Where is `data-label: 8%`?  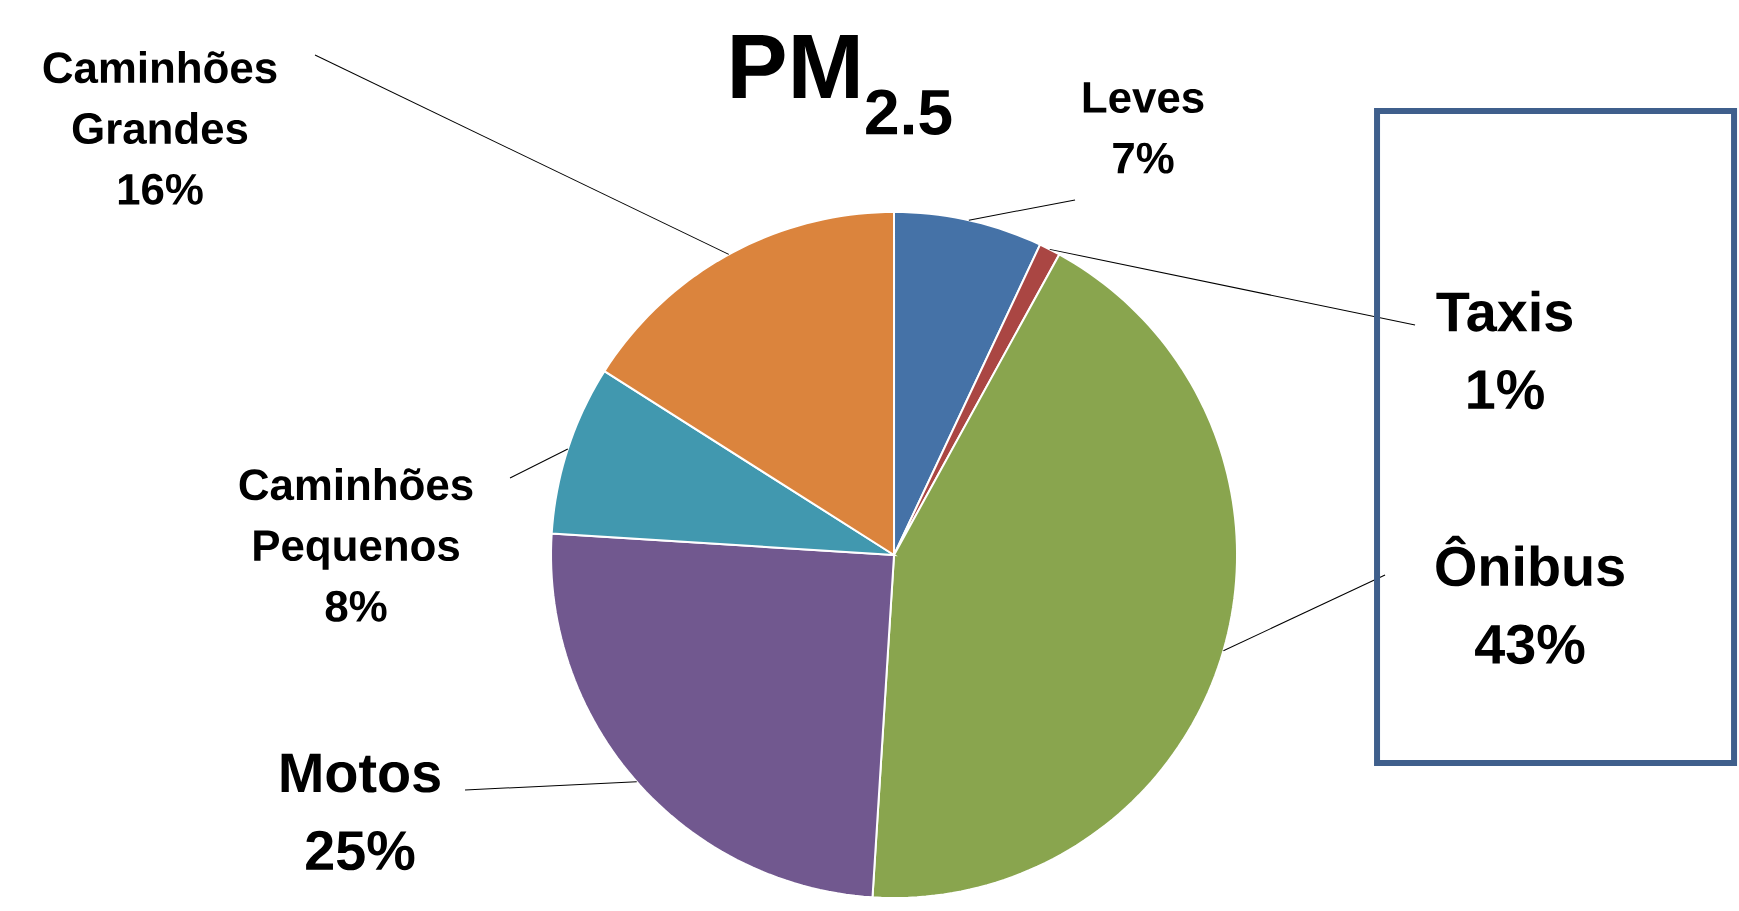
data-label: 8% is located at coordinates (356, 606).